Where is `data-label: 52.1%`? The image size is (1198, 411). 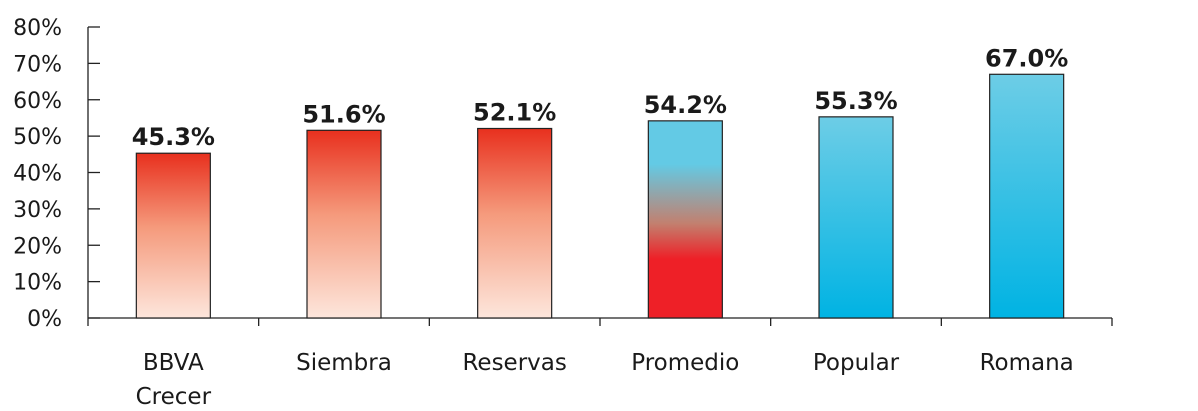
data-label: 52.1% is located at coordinates (514, 112).